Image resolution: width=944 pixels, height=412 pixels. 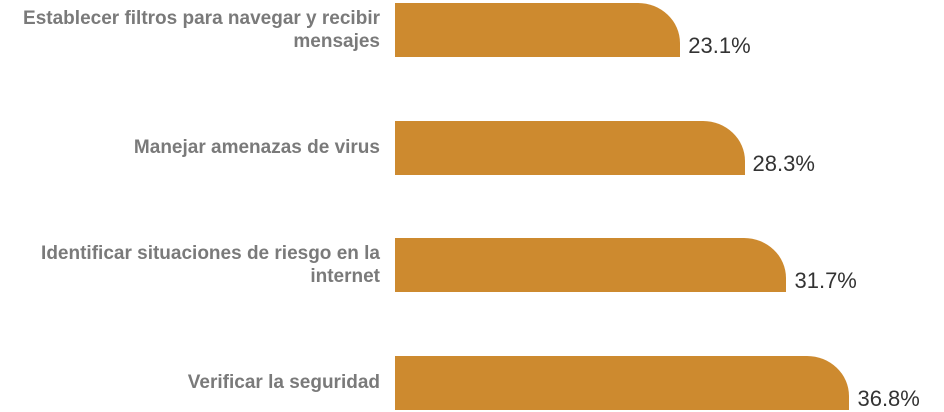 I want to click on value-label: 31.7%, so click(x=825, y=280).